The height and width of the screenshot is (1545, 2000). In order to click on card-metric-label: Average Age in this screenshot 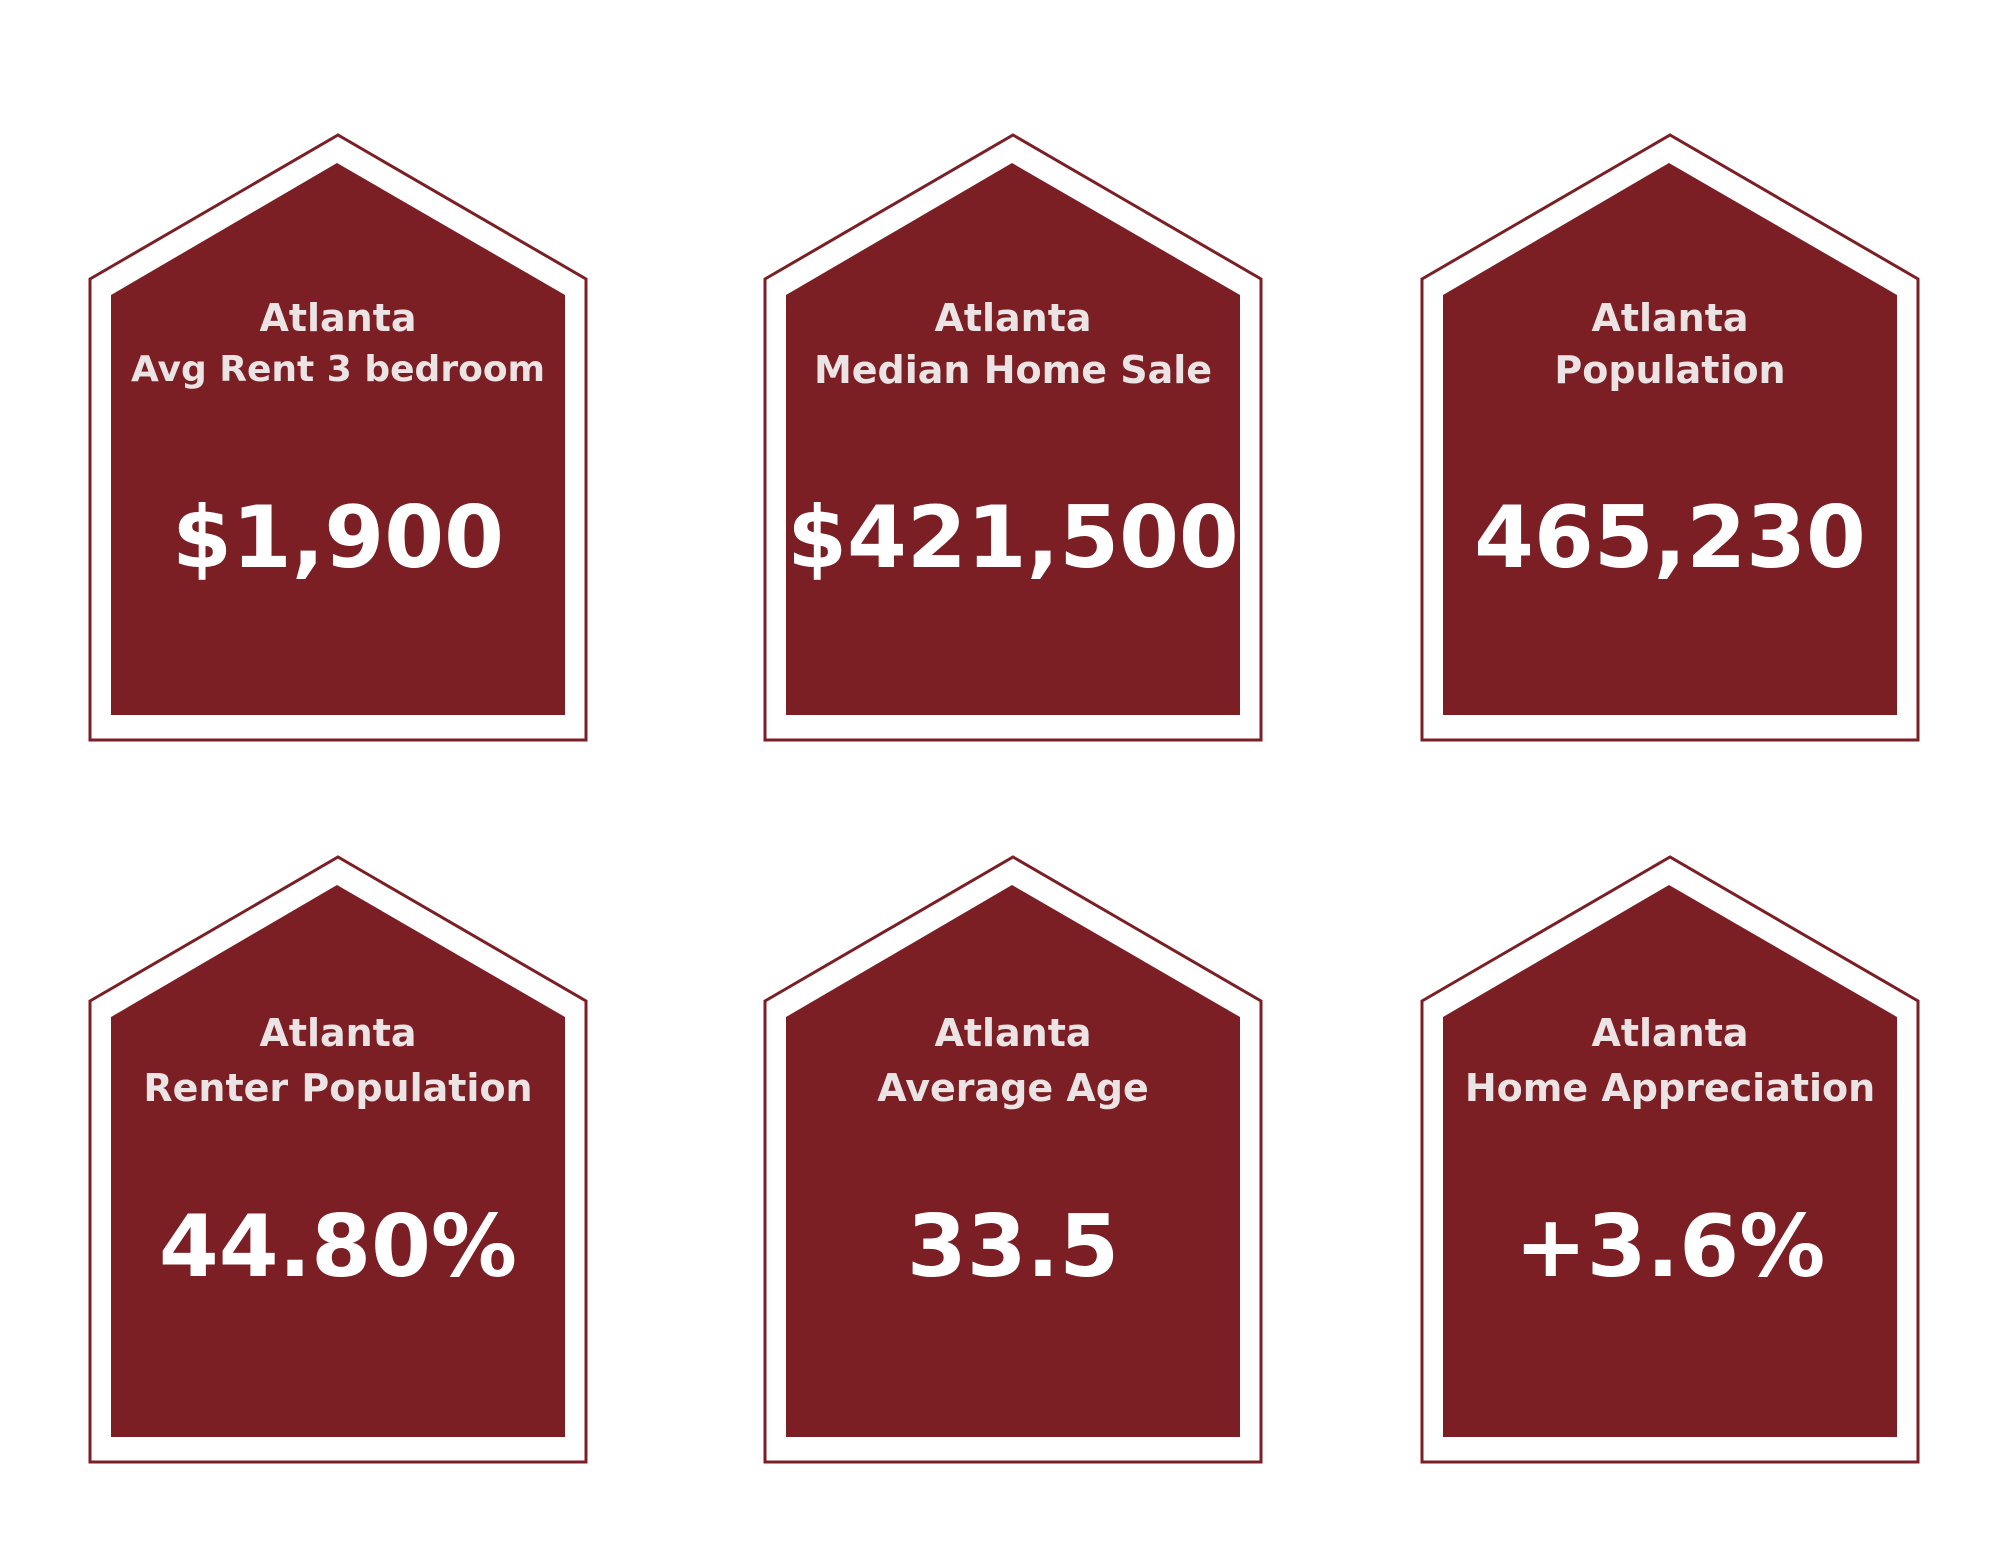, I will do `click(1013, 1088)`.